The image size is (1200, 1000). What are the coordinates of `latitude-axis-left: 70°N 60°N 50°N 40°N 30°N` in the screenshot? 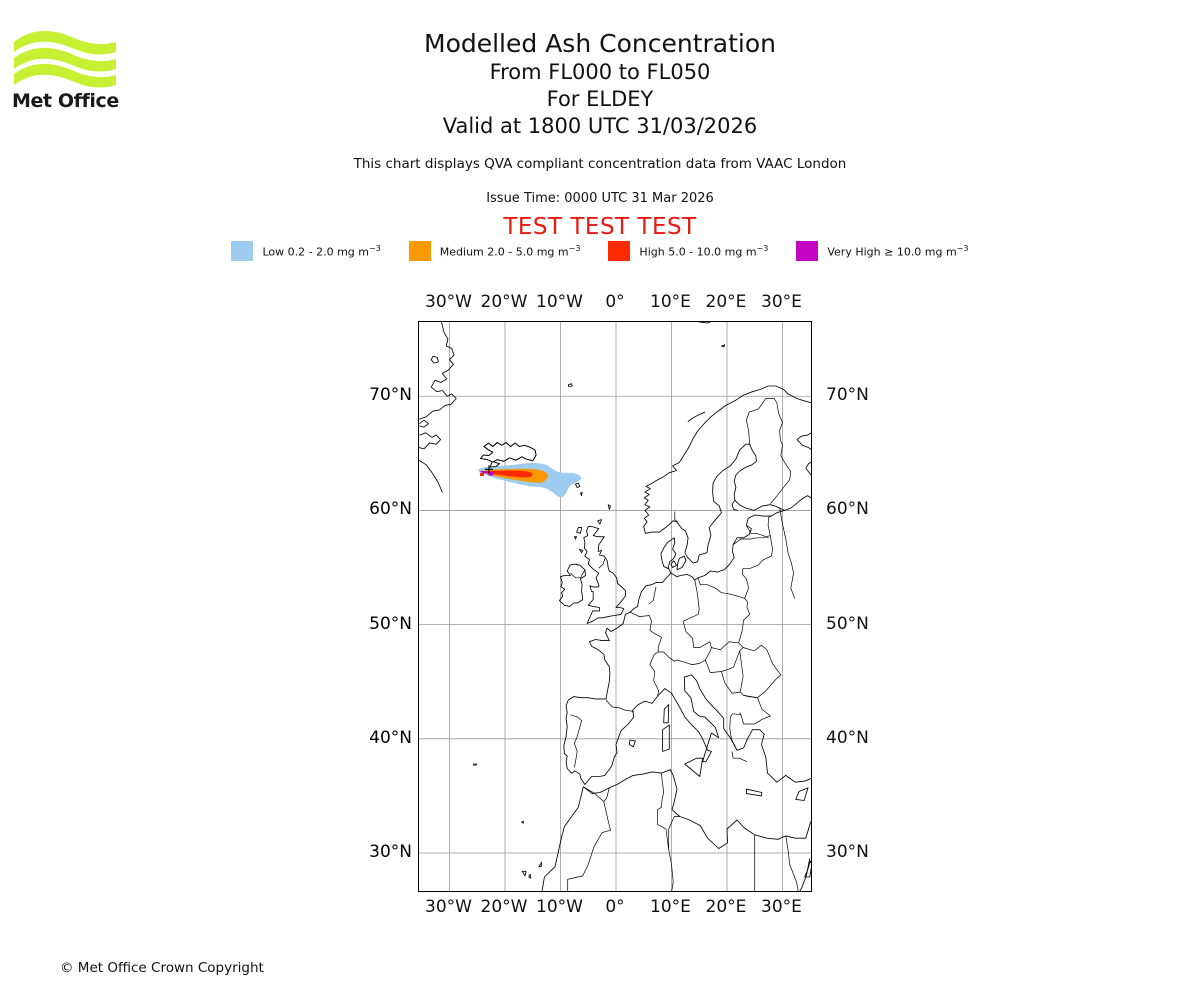 It's located at (376, 606).